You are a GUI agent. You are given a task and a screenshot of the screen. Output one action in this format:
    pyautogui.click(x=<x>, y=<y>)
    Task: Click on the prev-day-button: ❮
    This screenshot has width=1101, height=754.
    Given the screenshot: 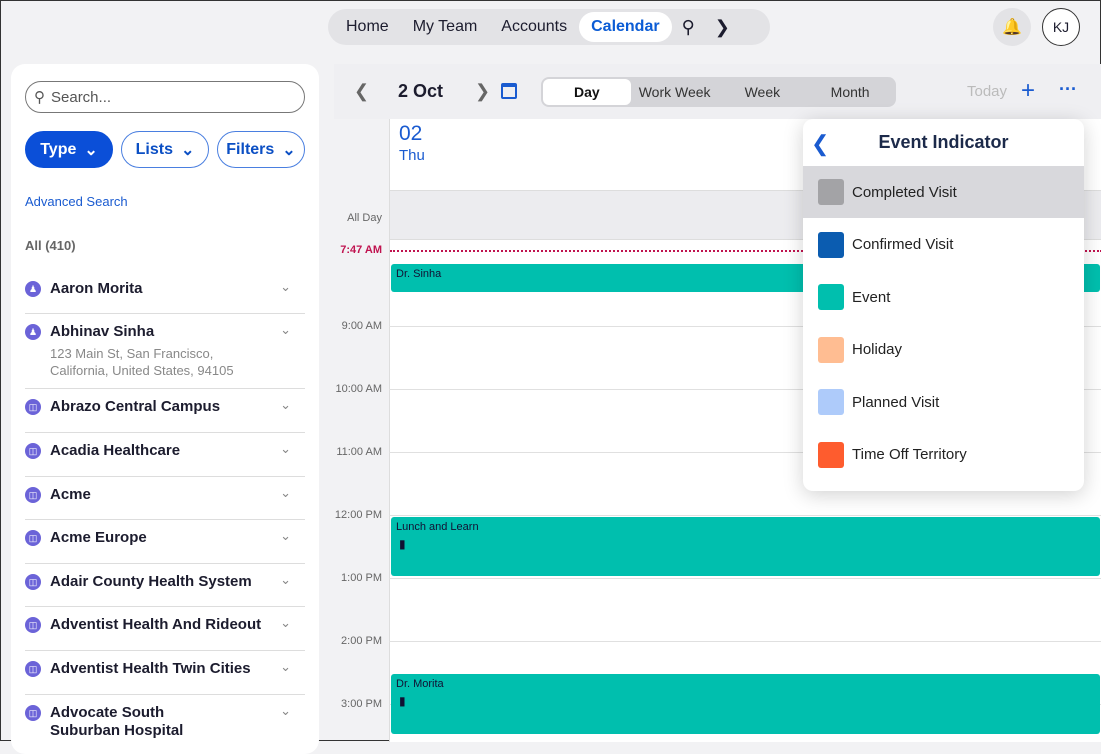 What is the action you would take?
    pyautogui.click(x=362, y=91)
    